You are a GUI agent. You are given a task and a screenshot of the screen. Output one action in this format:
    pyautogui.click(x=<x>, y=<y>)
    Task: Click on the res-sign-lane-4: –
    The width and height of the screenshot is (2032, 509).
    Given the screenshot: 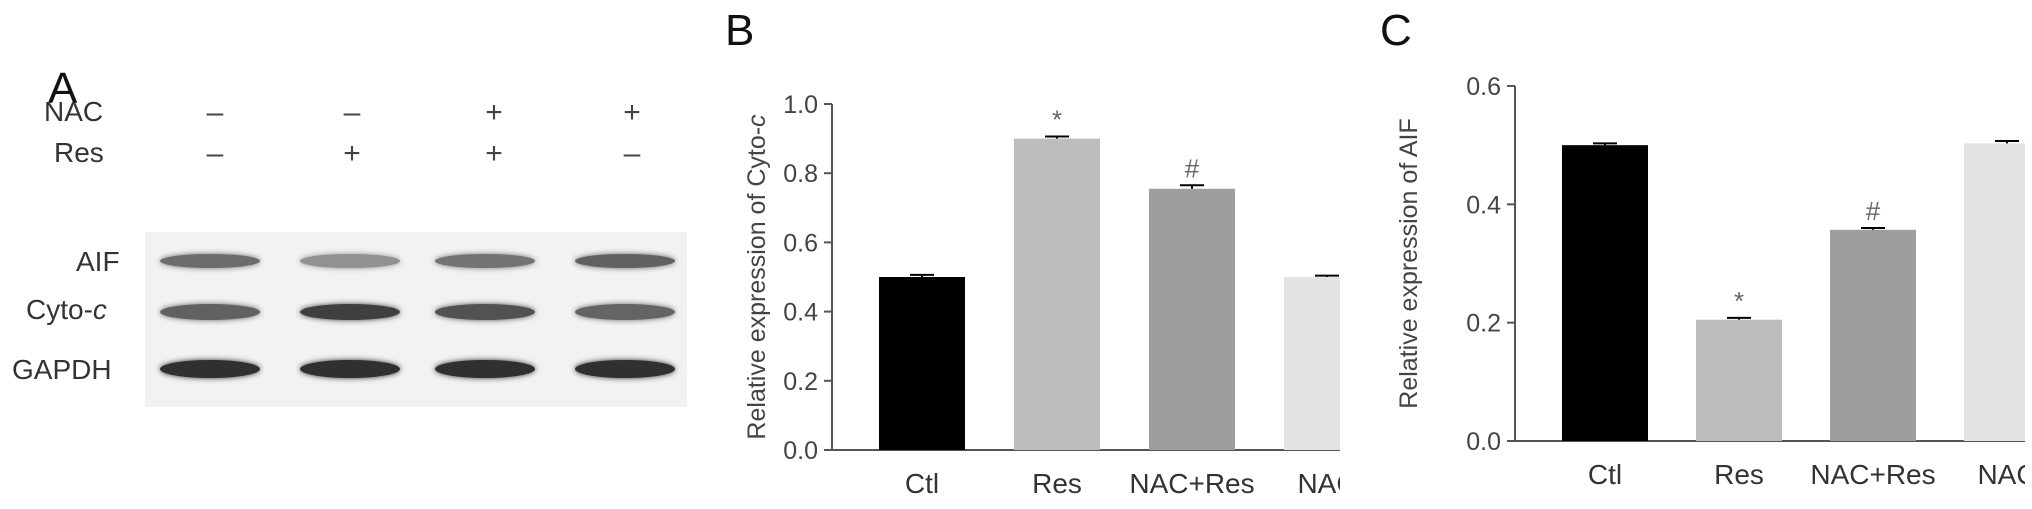 What is the action you would take?
    pyautogui.click(x=632, y=153)
    